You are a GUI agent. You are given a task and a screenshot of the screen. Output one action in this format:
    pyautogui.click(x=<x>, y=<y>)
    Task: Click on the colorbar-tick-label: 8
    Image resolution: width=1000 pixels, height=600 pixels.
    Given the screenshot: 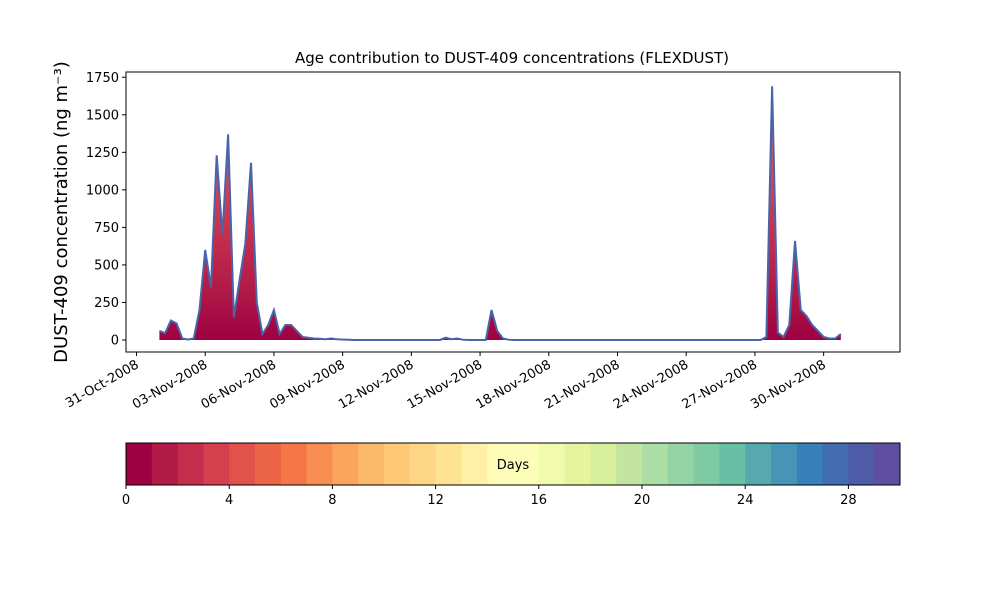 What is the action you would take?
    pyautogui.click(x=332, y=500)
    